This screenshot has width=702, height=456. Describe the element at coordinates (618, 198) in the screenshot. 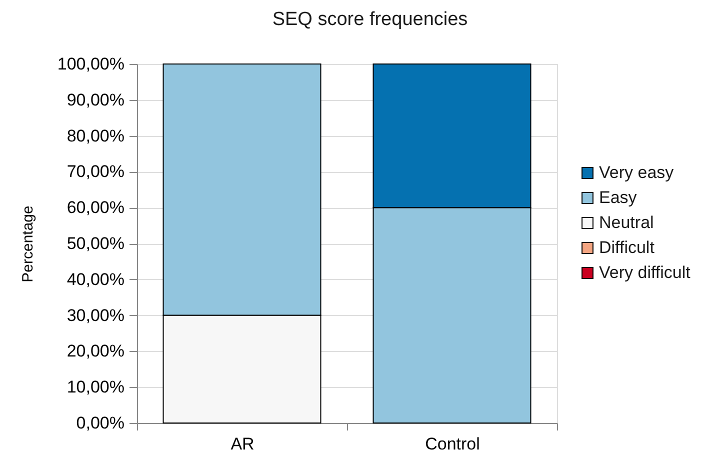

I see `legend-label: Easy` at that location.